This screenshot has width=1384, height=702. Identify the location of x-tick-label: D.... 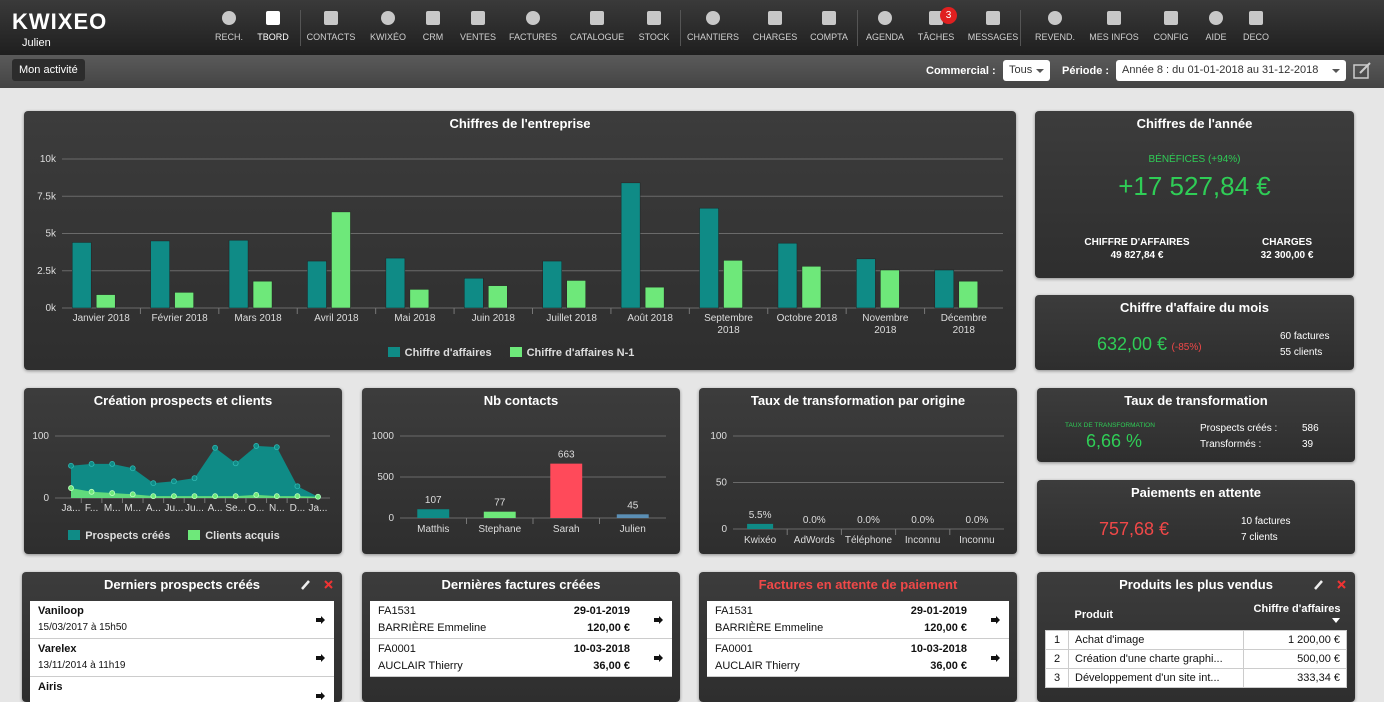
(298, 508).